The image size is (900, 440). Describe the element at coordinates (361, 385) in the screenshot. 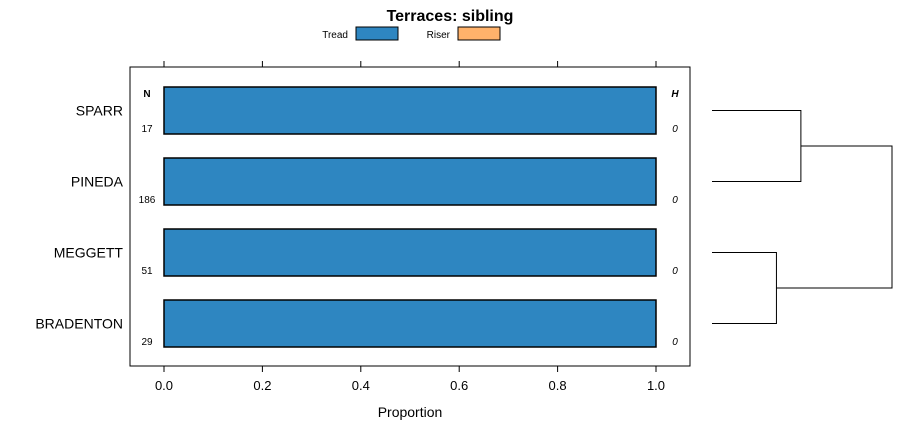

I see `x-tick-label: 0.4` at that location.